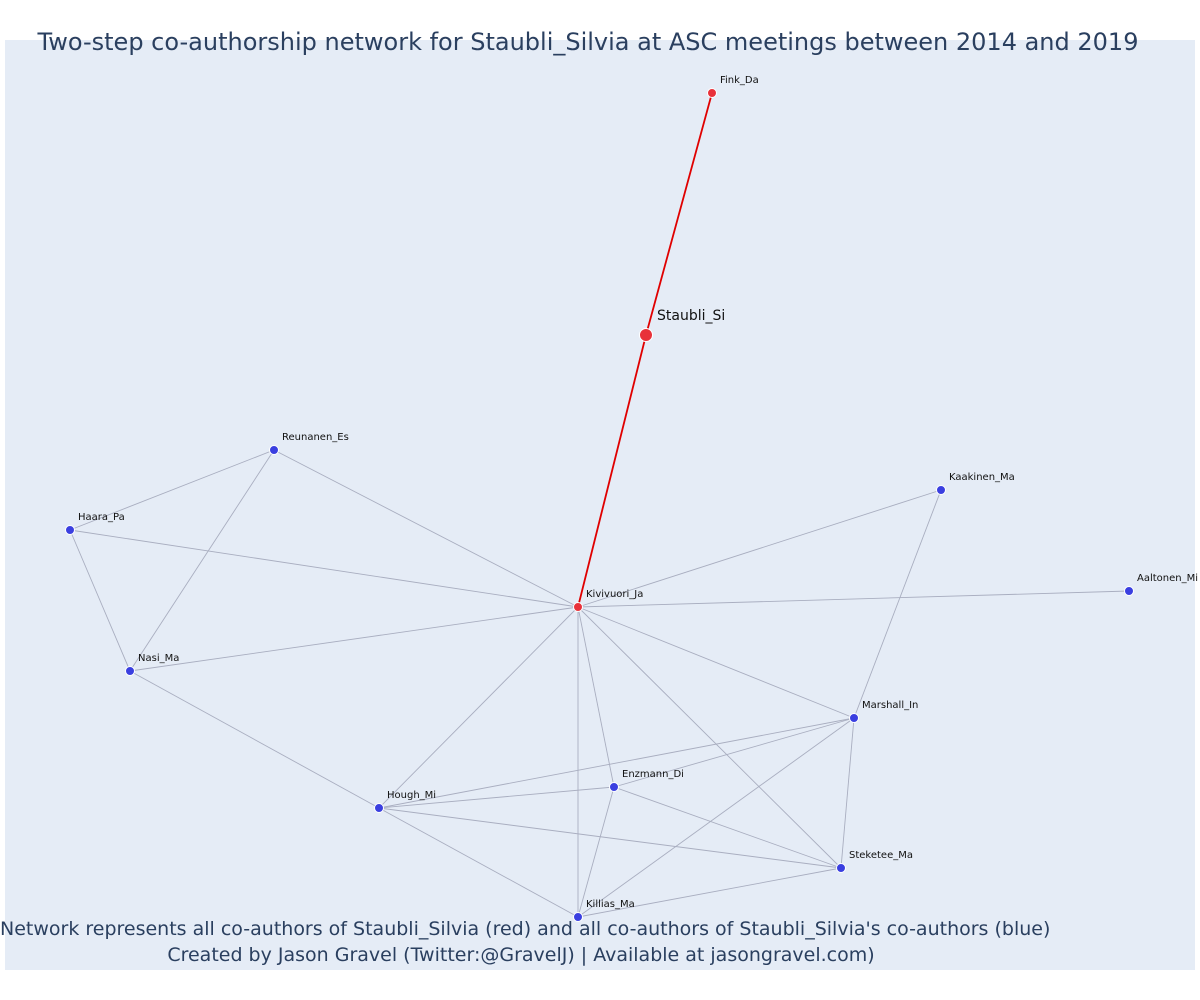 The width and height of the screenshot is (1200, 1000). I want to click on edge-Marshall_In-Hough_Mi, so click(616, 763).